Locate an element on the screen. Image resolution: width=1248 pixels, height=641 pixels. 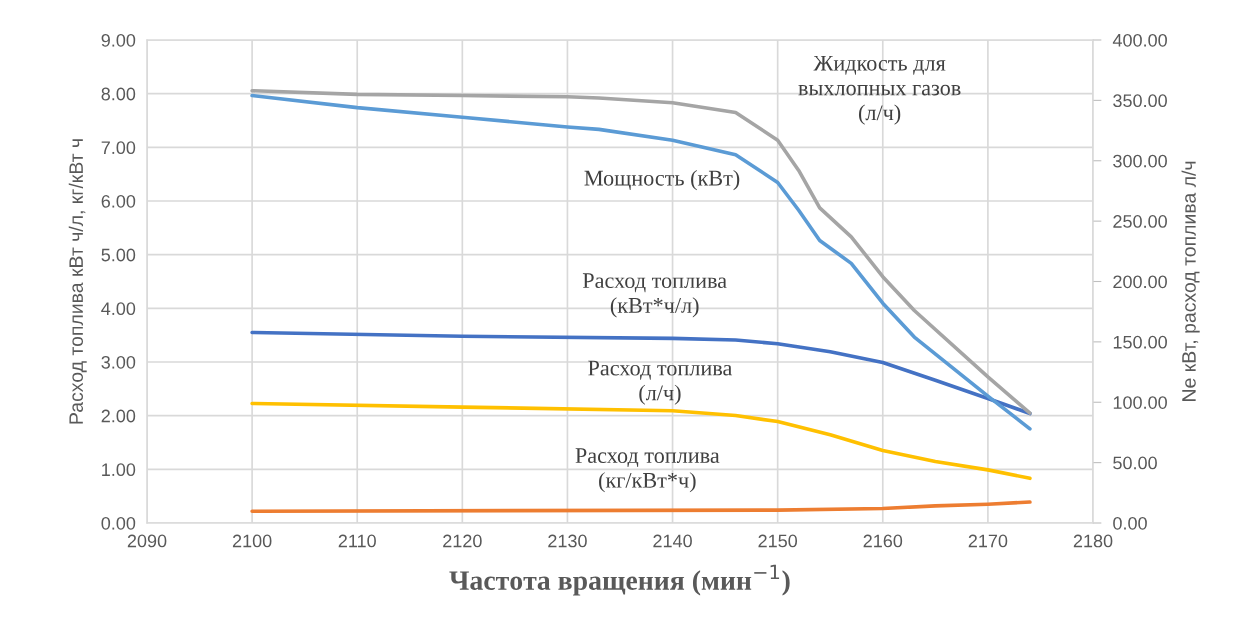
y2-tick-label: 300.00 is located at coordinates (1140, 161).